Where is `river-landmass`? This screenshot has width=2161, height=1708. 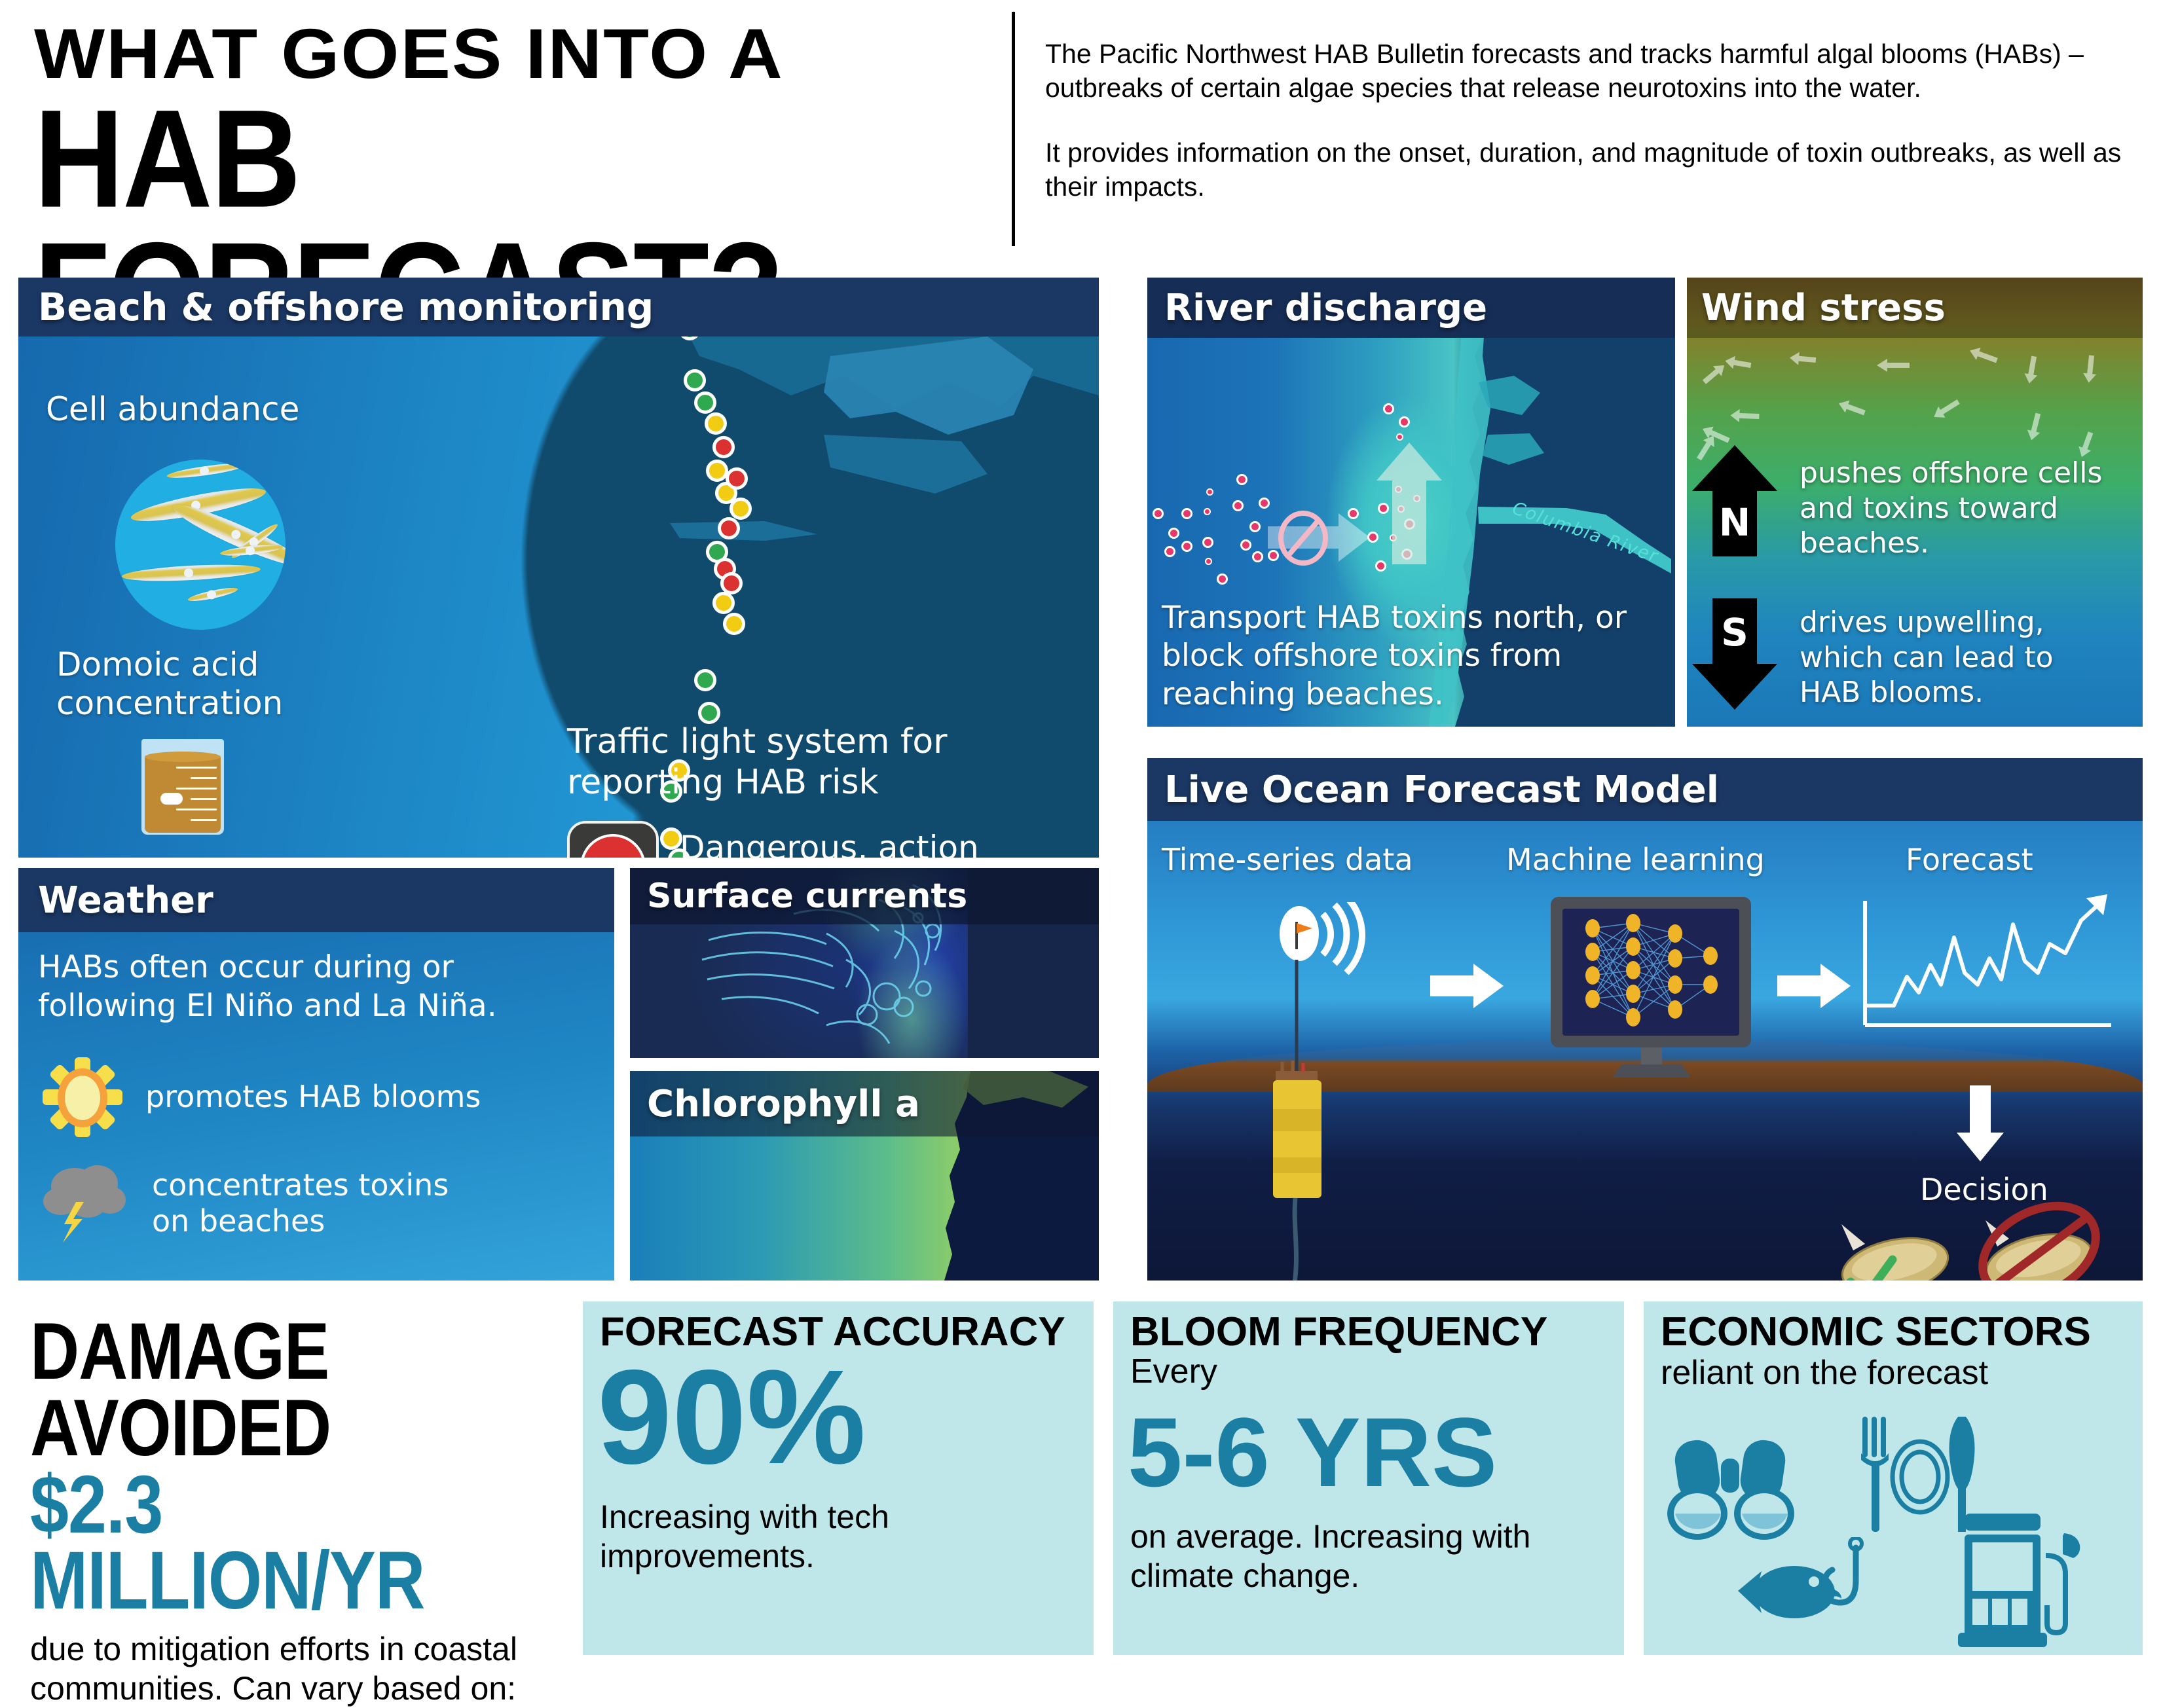
river-landmass is located at coordinates (1552, 502).